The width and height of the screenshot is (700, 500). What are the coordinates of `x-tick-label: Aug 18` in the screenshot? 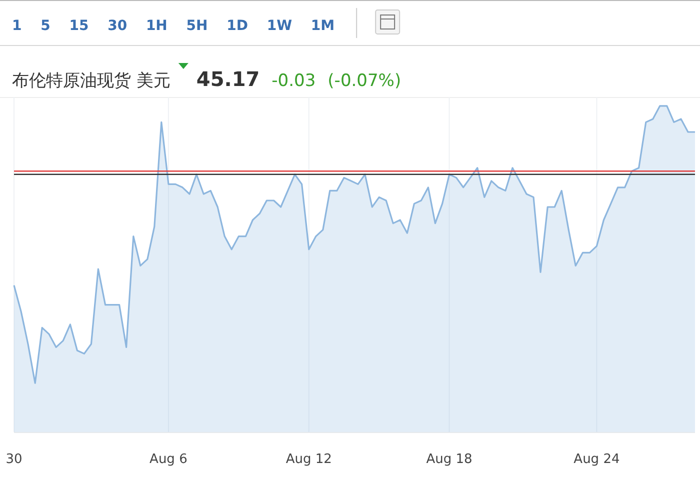 It's located at (449, 459).